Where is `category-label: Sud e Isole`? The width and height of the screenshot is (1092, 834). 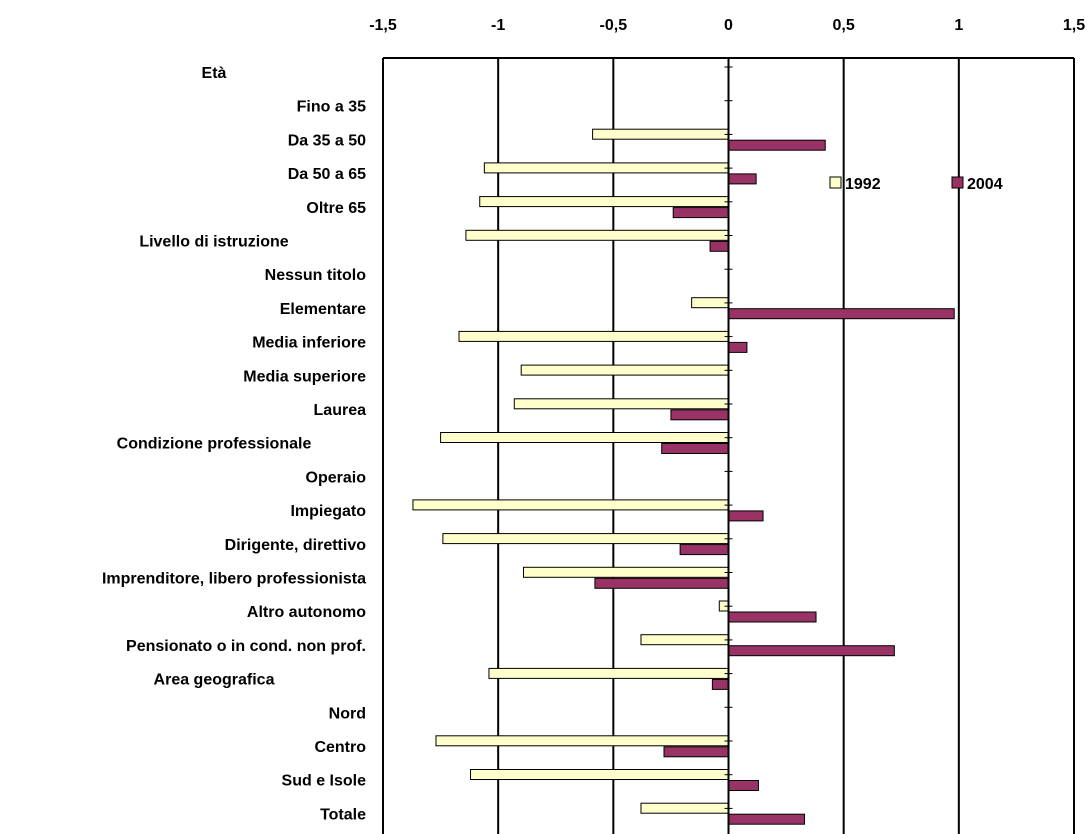 category-label: Sud e Isole is located at coordinates (324, 781).